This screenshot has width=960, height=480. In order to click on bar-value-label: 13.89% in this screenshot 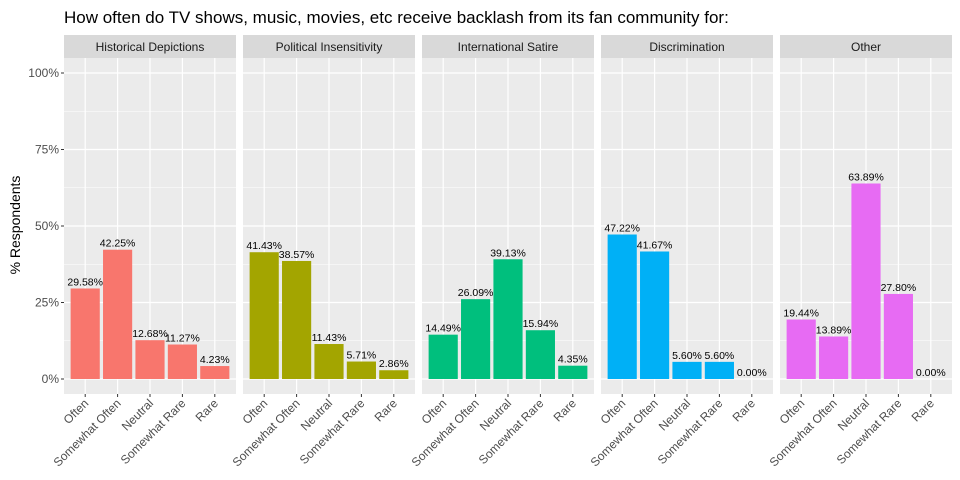, I will do `click(834, 330)`.